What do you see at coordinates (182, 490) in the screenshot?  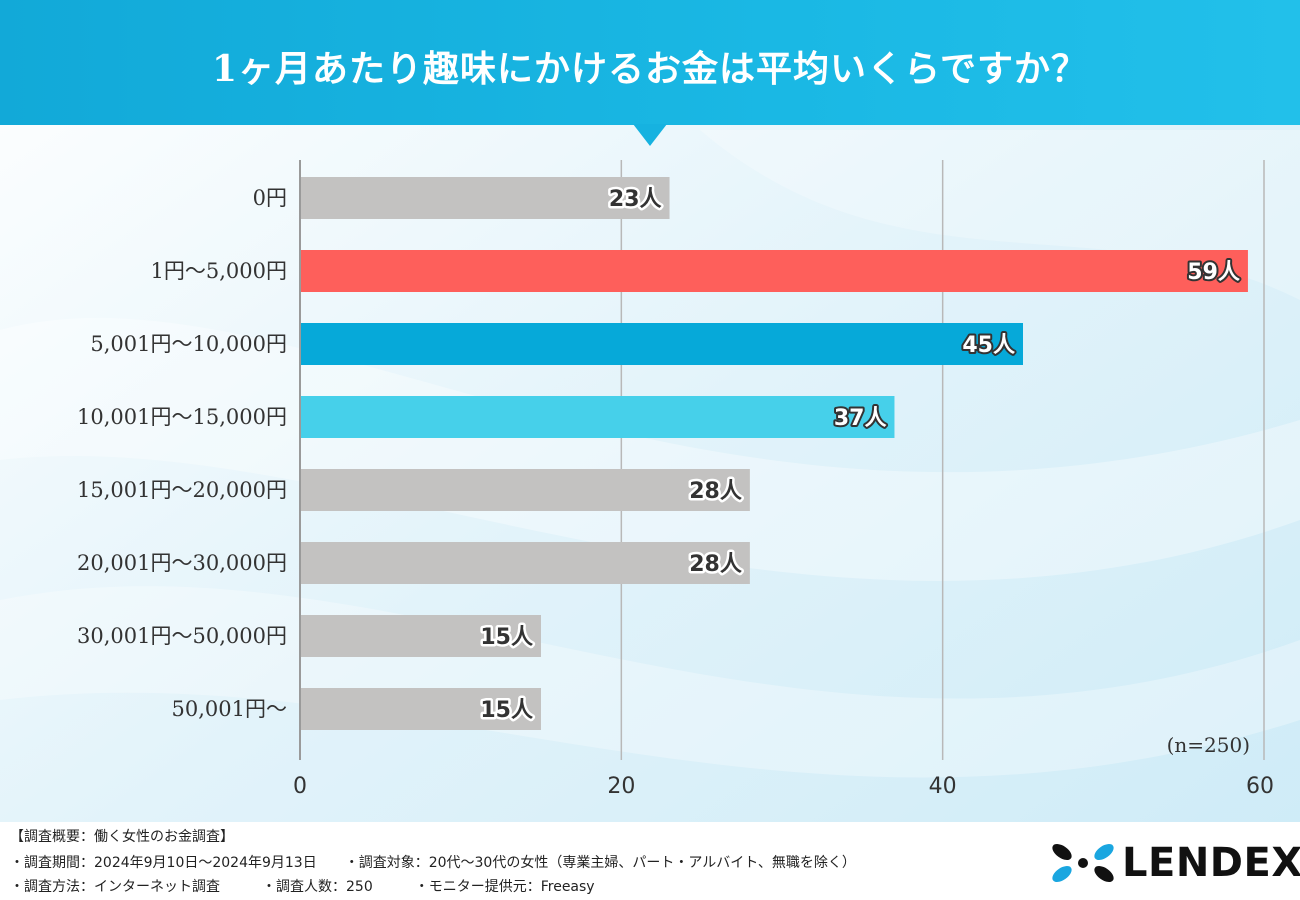 I see `category-label-4: 15,001円〜20,000円` at bounding box center [182, 490].